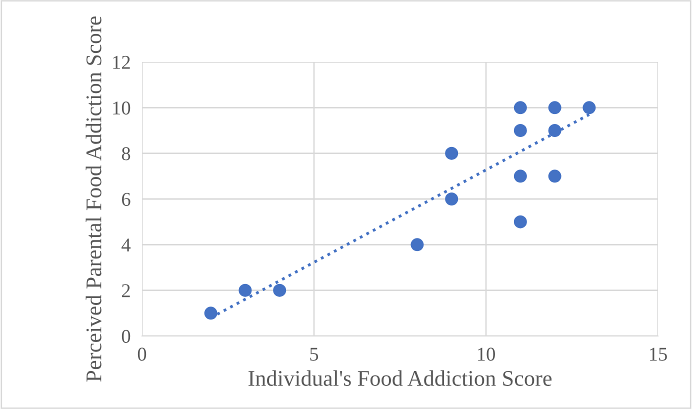 This screenshot has height=409, width=692. What do you see at coordinates (314, 354) in the screenshot?
I see `x-tick-label: 5` at bounding box center [314, 354].